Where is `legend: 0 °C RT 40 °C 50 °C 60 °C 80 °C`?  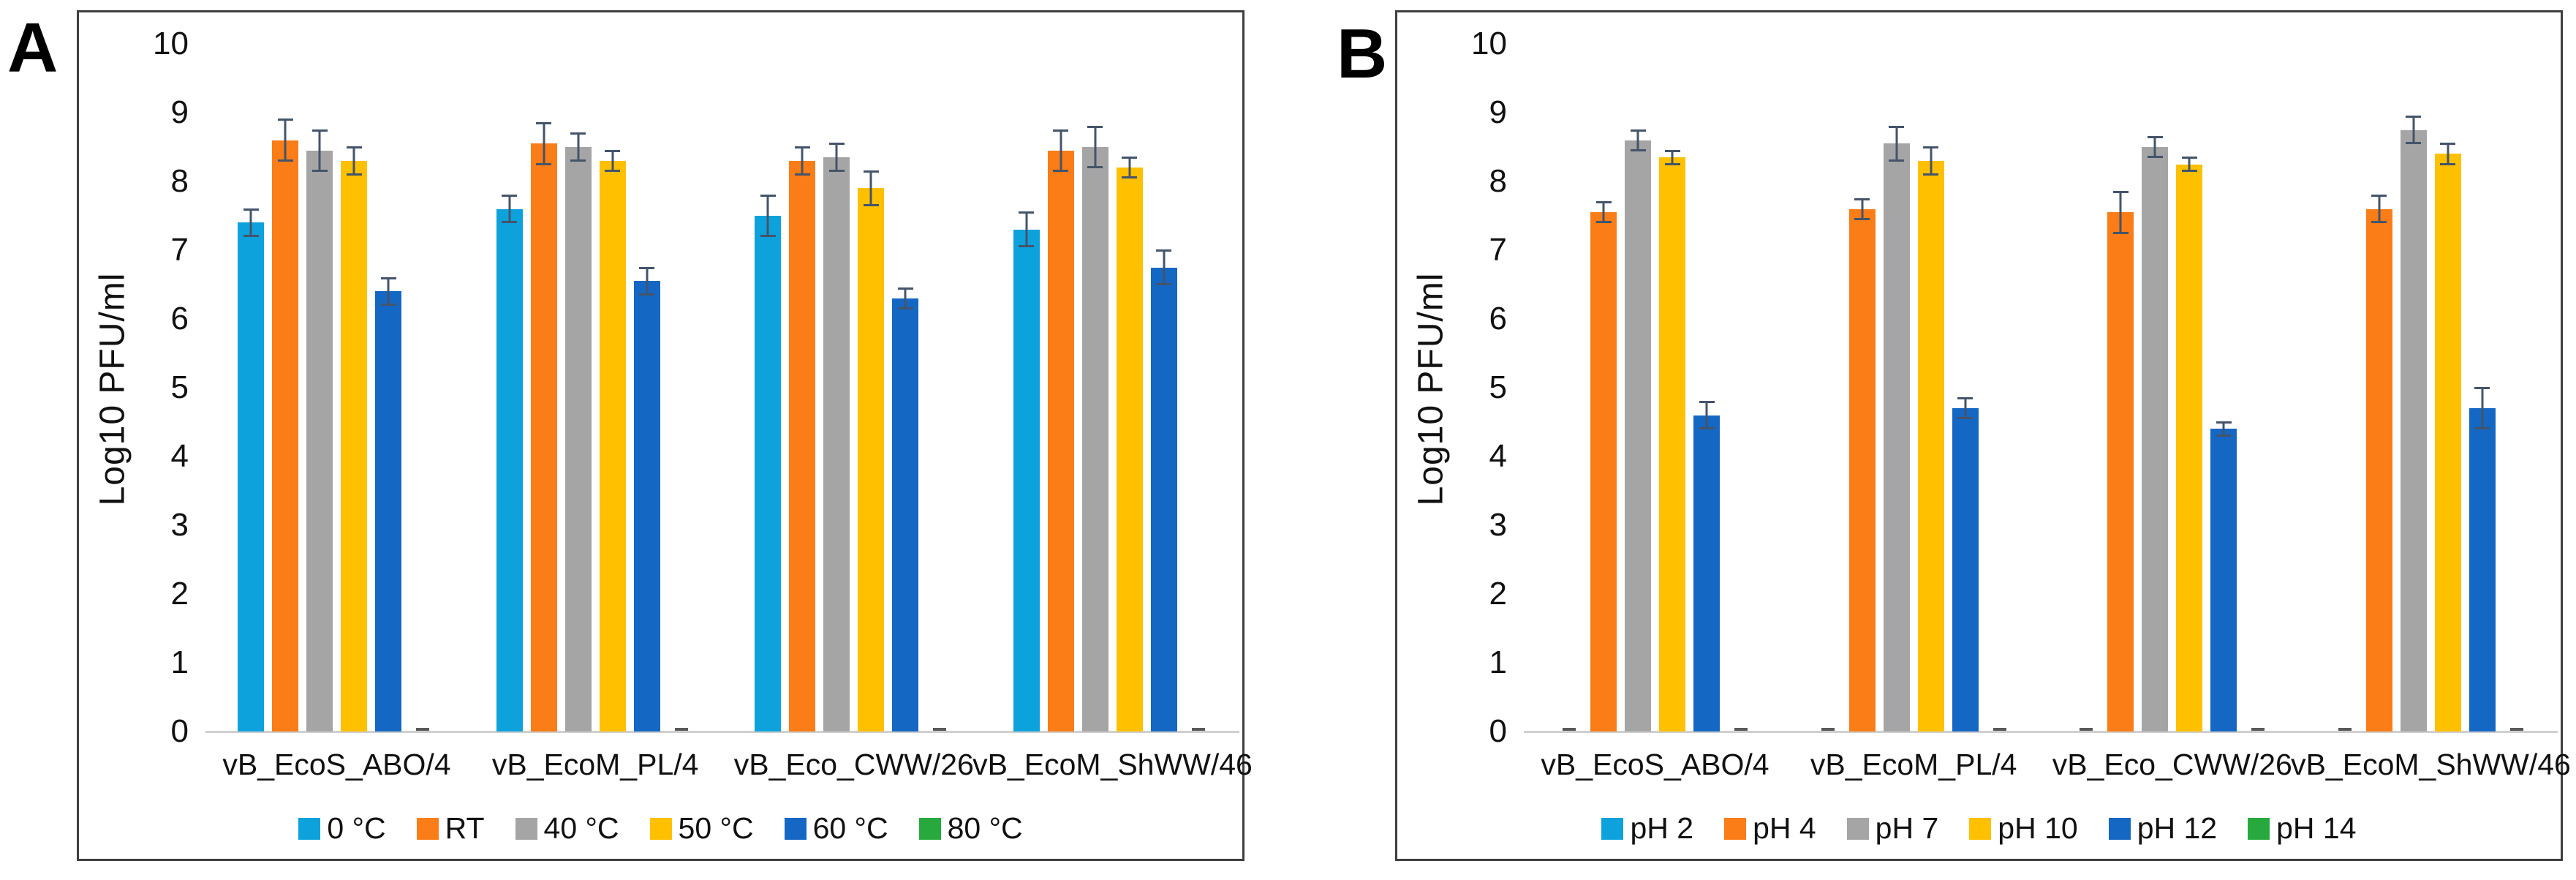 legend: 0 °C RT 40 °C 50 °C 60 °C 80 °C is located at coordinates (660, 828).